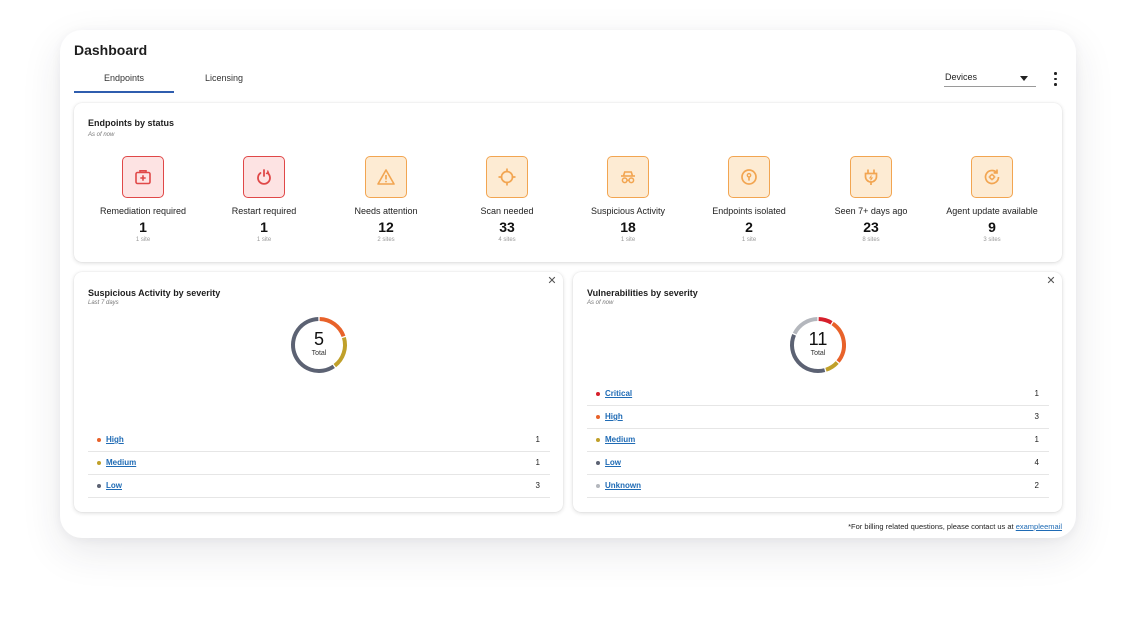 Image resolution: width=1136 pixels, height=628 pixels. Describe the element at coordinates (264, 227) in the screenshot. I see `status-count: 1` at that location.